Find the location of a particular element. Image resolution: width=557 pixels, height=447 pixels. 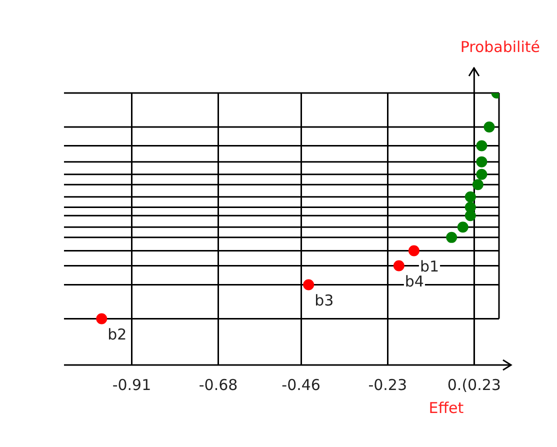

x-axis-title: Effet is located at coordinates (446, 407).